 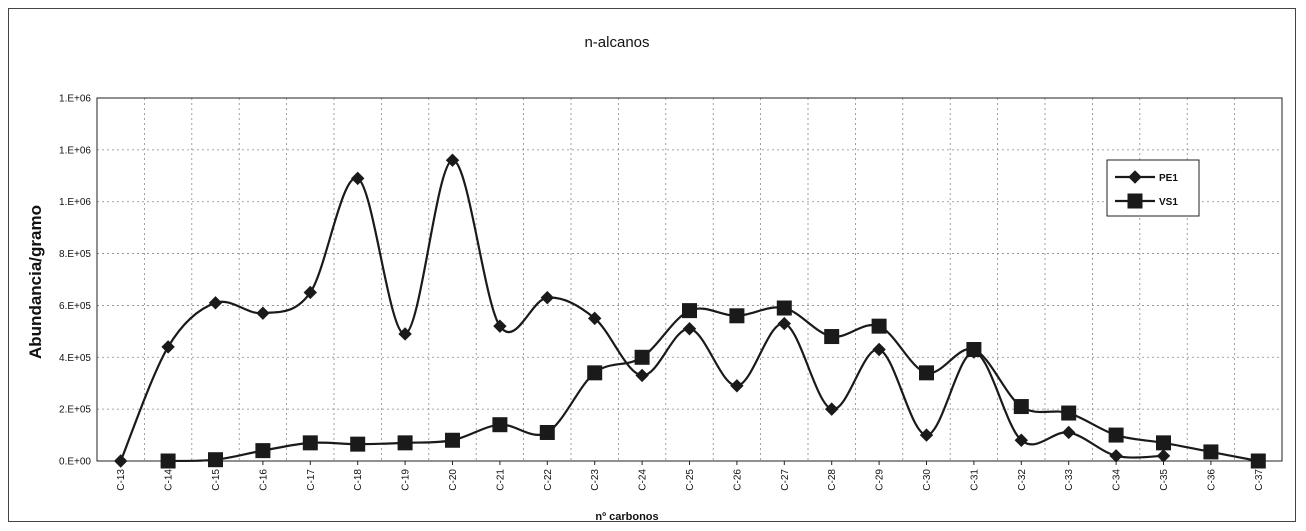 What do you see at coordinates (832, 480) in the screenshot?
I see `x-tick-label: C-28` at bounding box center [832, 480].